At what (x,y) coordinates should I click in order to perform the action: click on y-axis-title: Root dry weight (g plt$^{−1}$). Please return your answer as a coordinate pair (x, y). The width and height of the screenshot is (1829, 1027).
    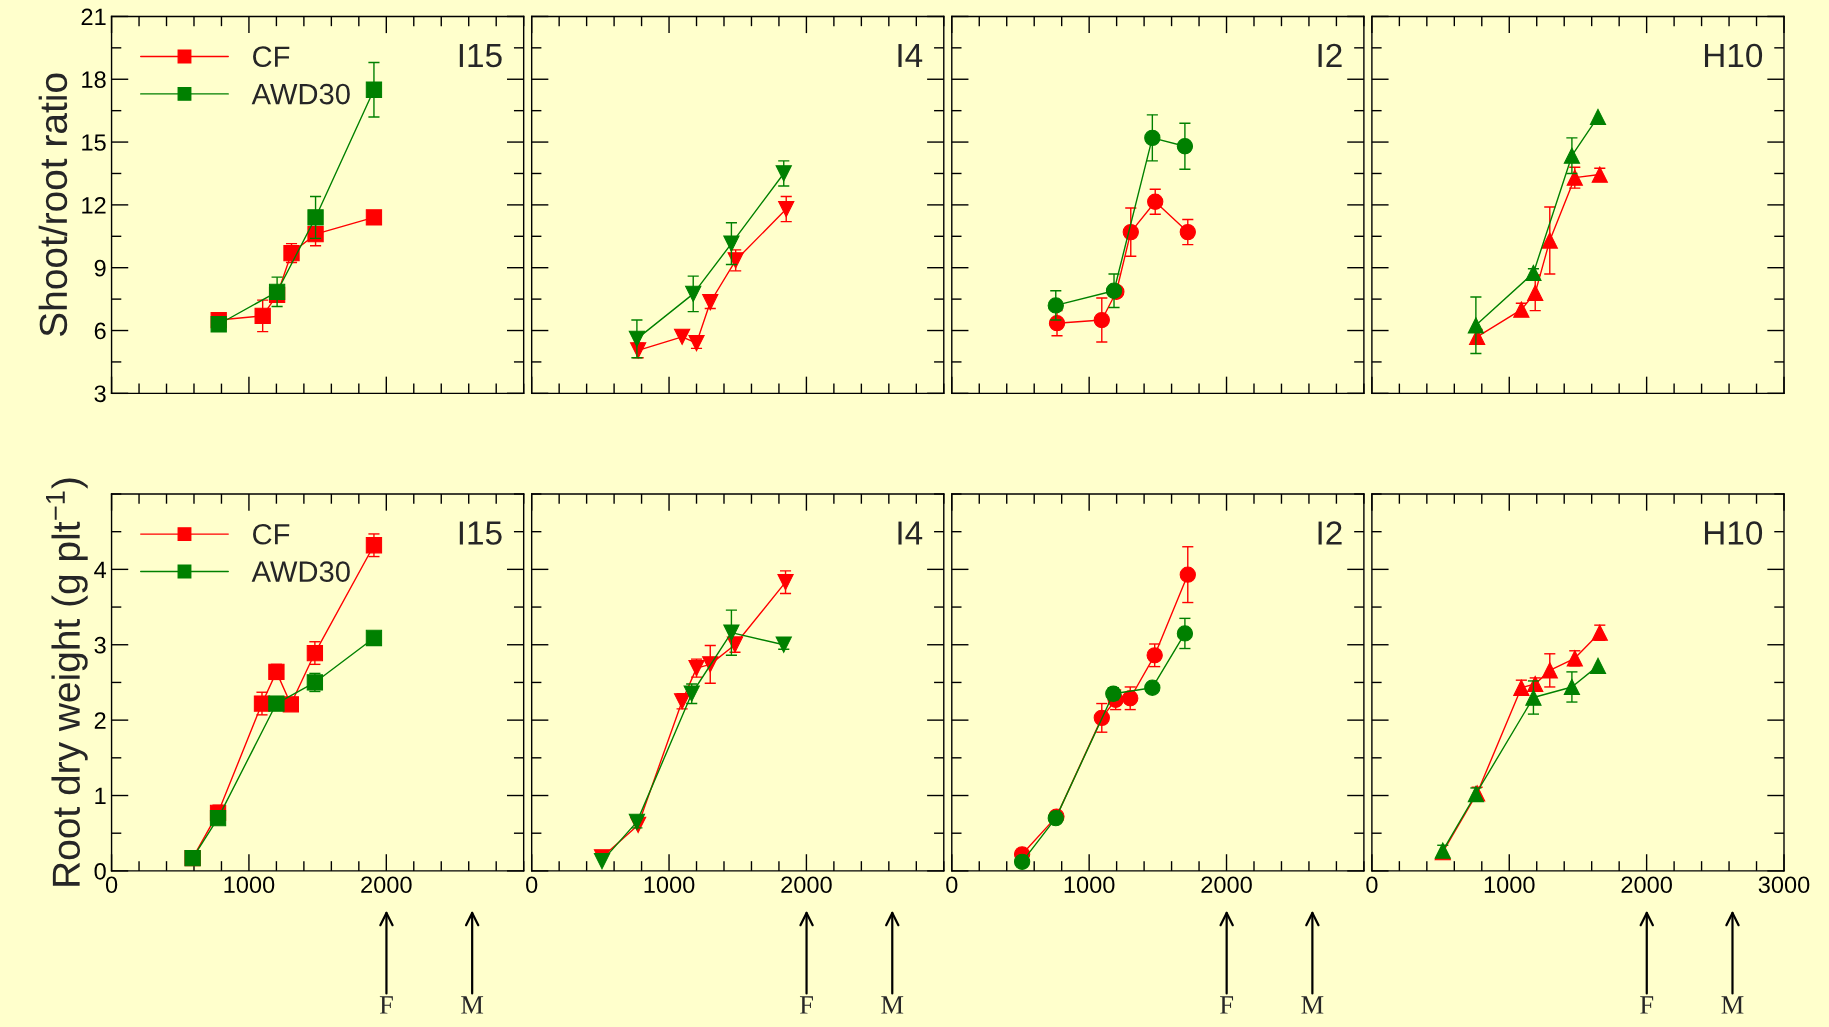
    Looking at the image, I should click on (67, 682).